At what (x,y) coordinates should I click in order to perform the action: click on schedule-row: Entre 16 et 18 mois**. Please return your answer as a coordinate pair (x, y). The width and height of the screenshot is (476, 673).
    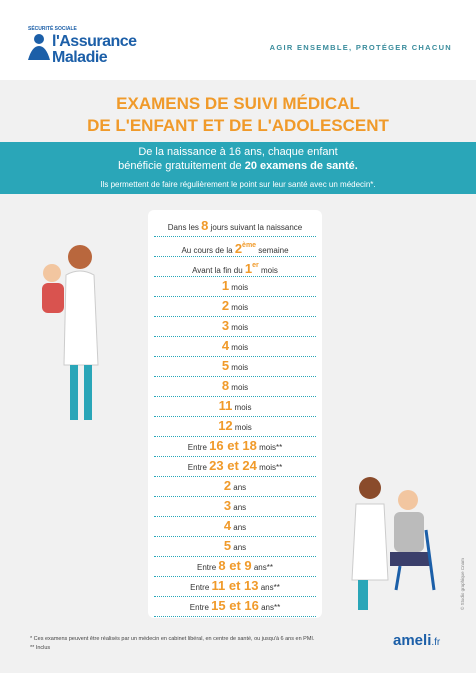
    Looking at the image, I should click on (235, 446).